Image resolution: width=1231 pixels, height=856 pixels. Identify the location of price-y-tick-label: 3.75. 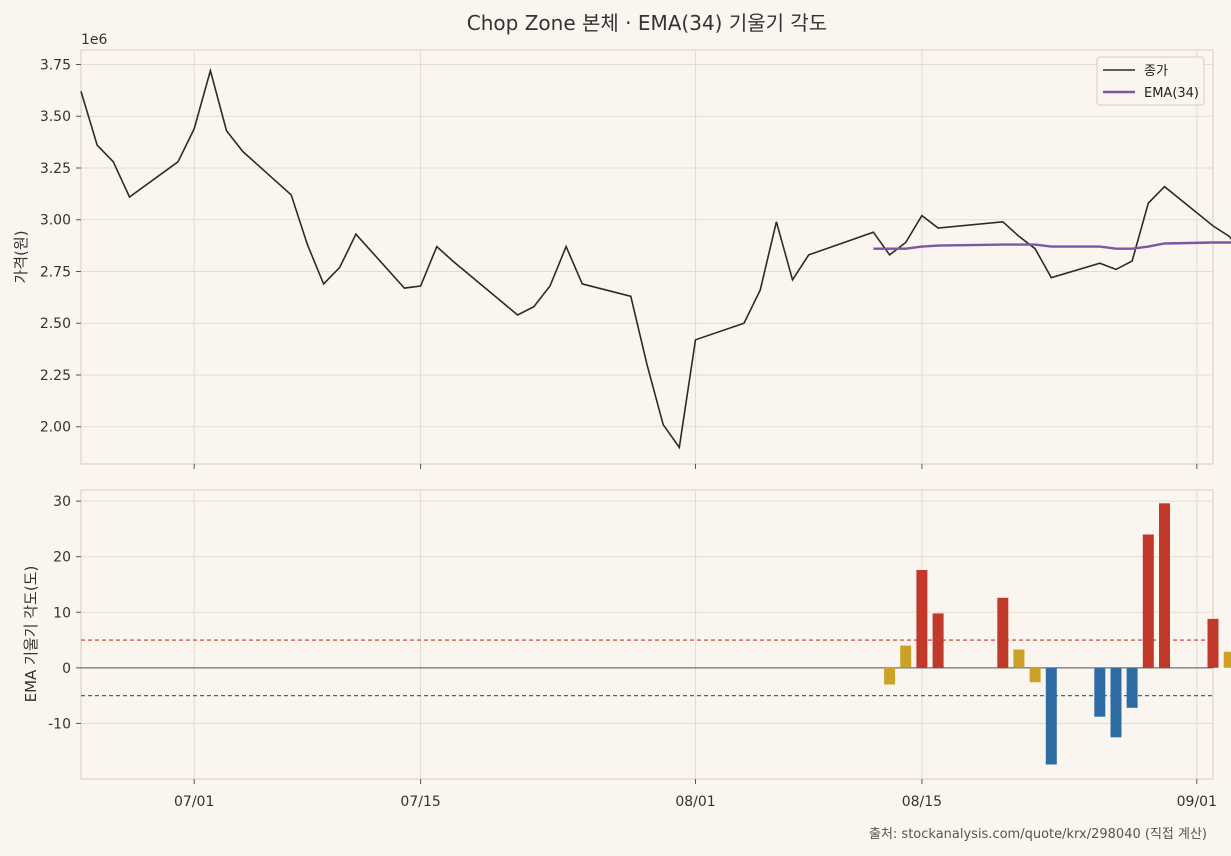
(55, 65).